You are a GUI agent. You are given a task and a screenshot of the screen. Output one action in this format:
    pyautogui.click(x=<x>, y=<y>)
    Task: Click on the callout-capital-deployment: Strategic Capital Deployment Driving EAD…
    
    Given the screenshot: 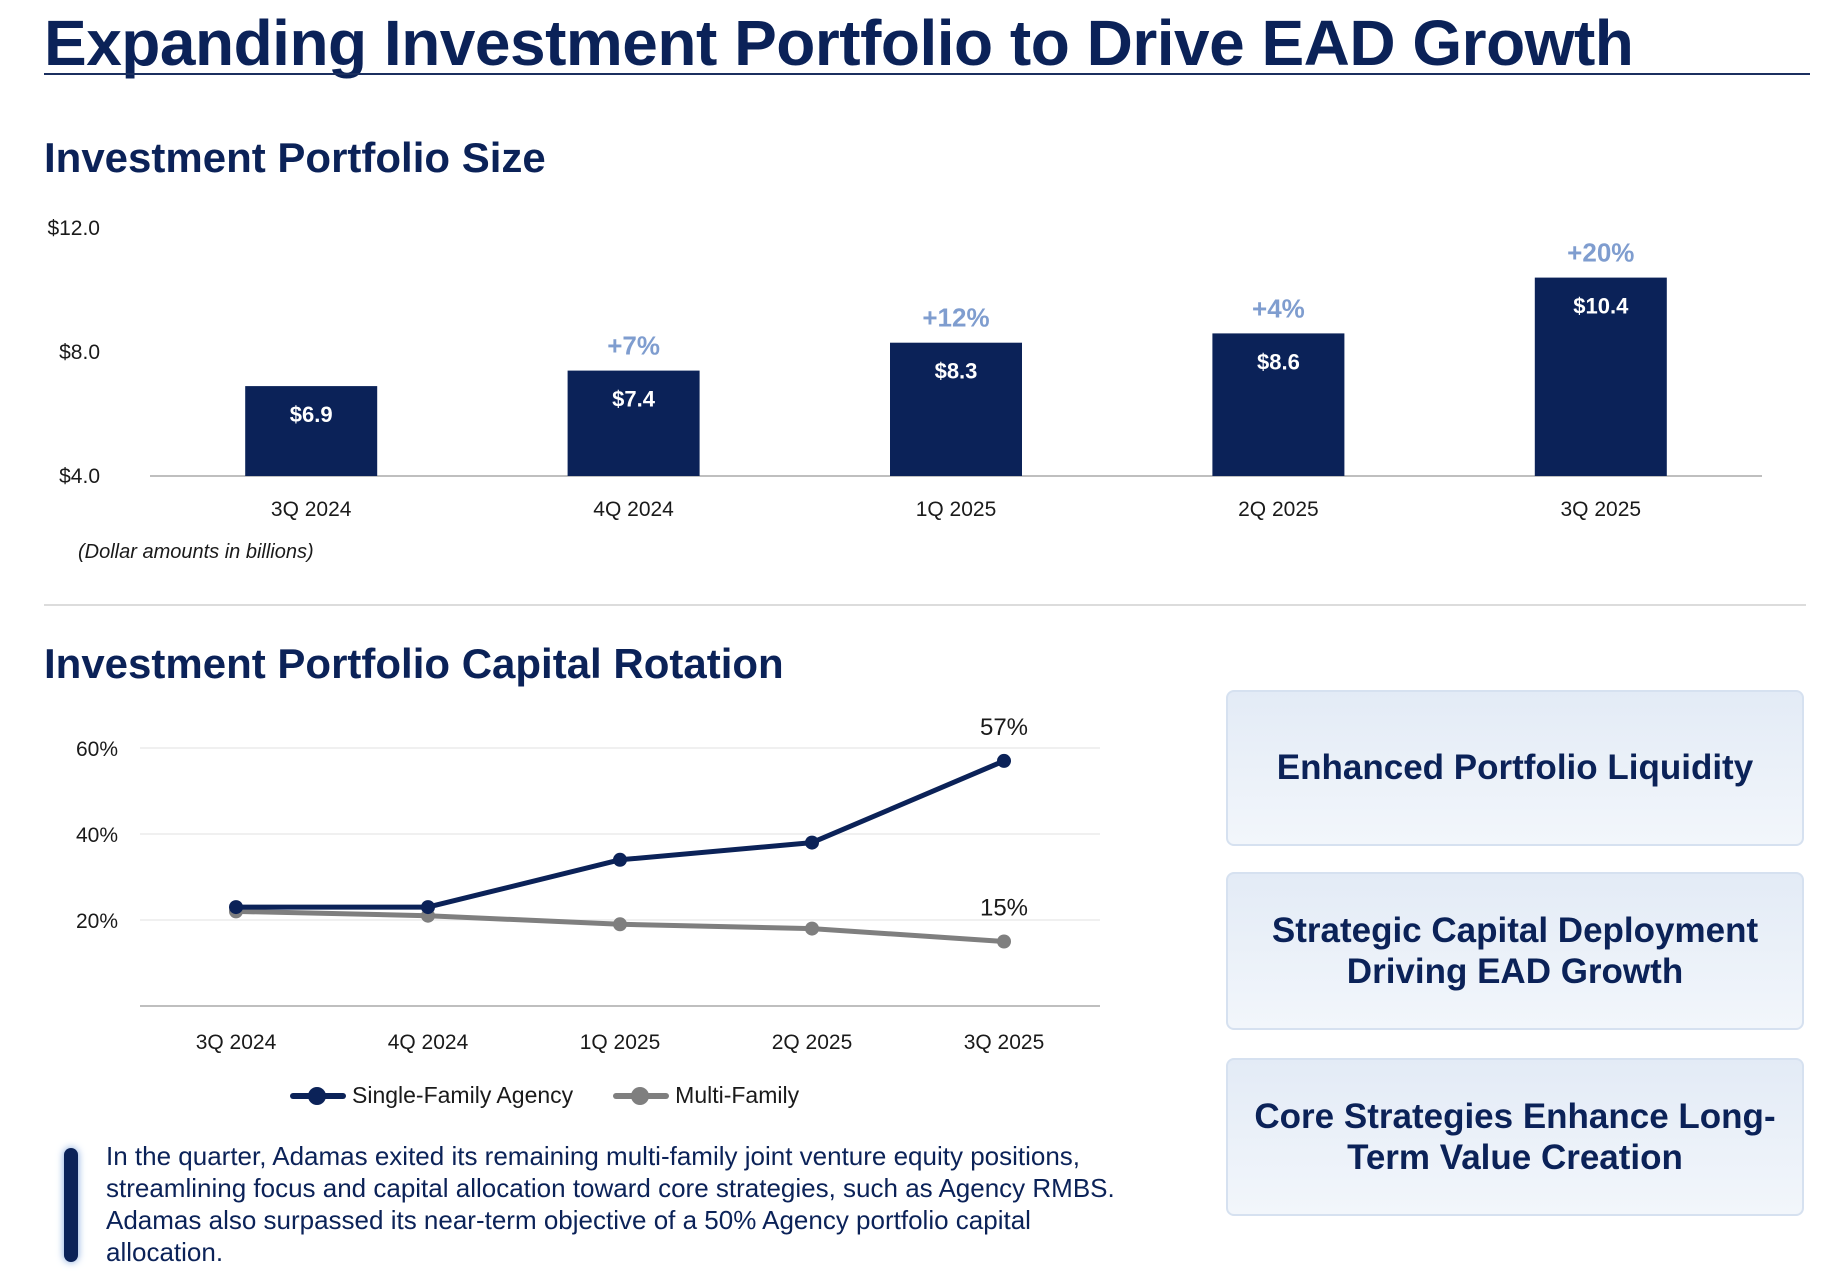 What is the action you would take?
    pyautogui.click(x=1515, y=951)
    